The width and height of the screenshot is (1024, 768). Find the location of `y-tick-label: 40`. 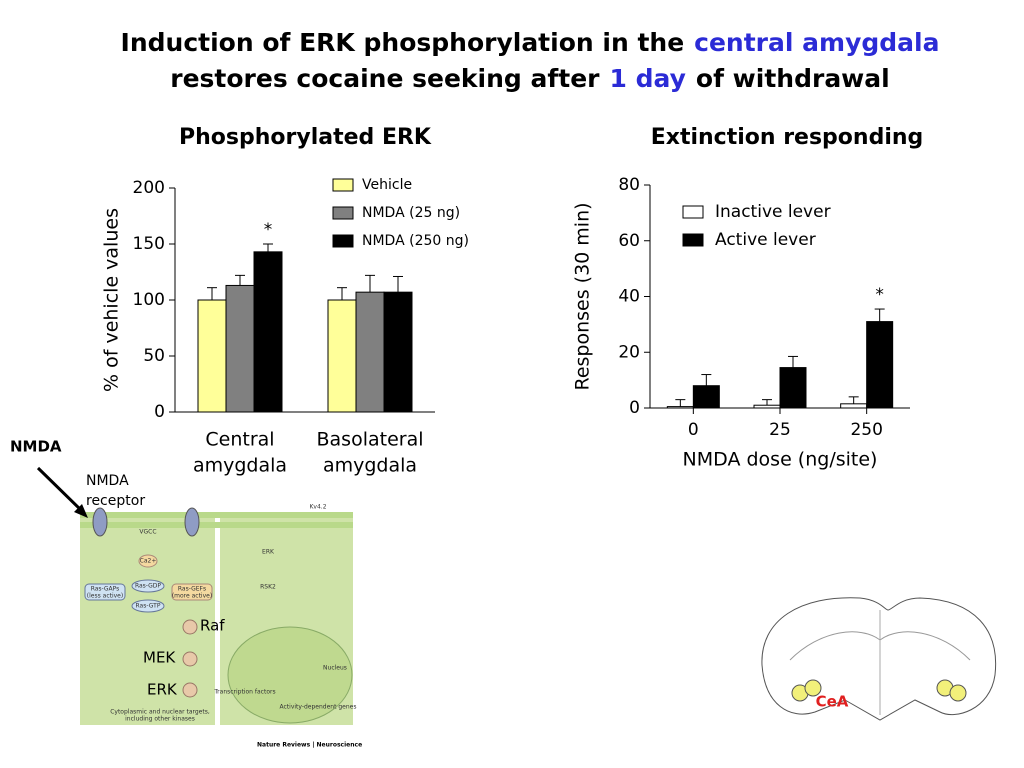

y-tick-label: 40 is located at coordinates (629, 297).